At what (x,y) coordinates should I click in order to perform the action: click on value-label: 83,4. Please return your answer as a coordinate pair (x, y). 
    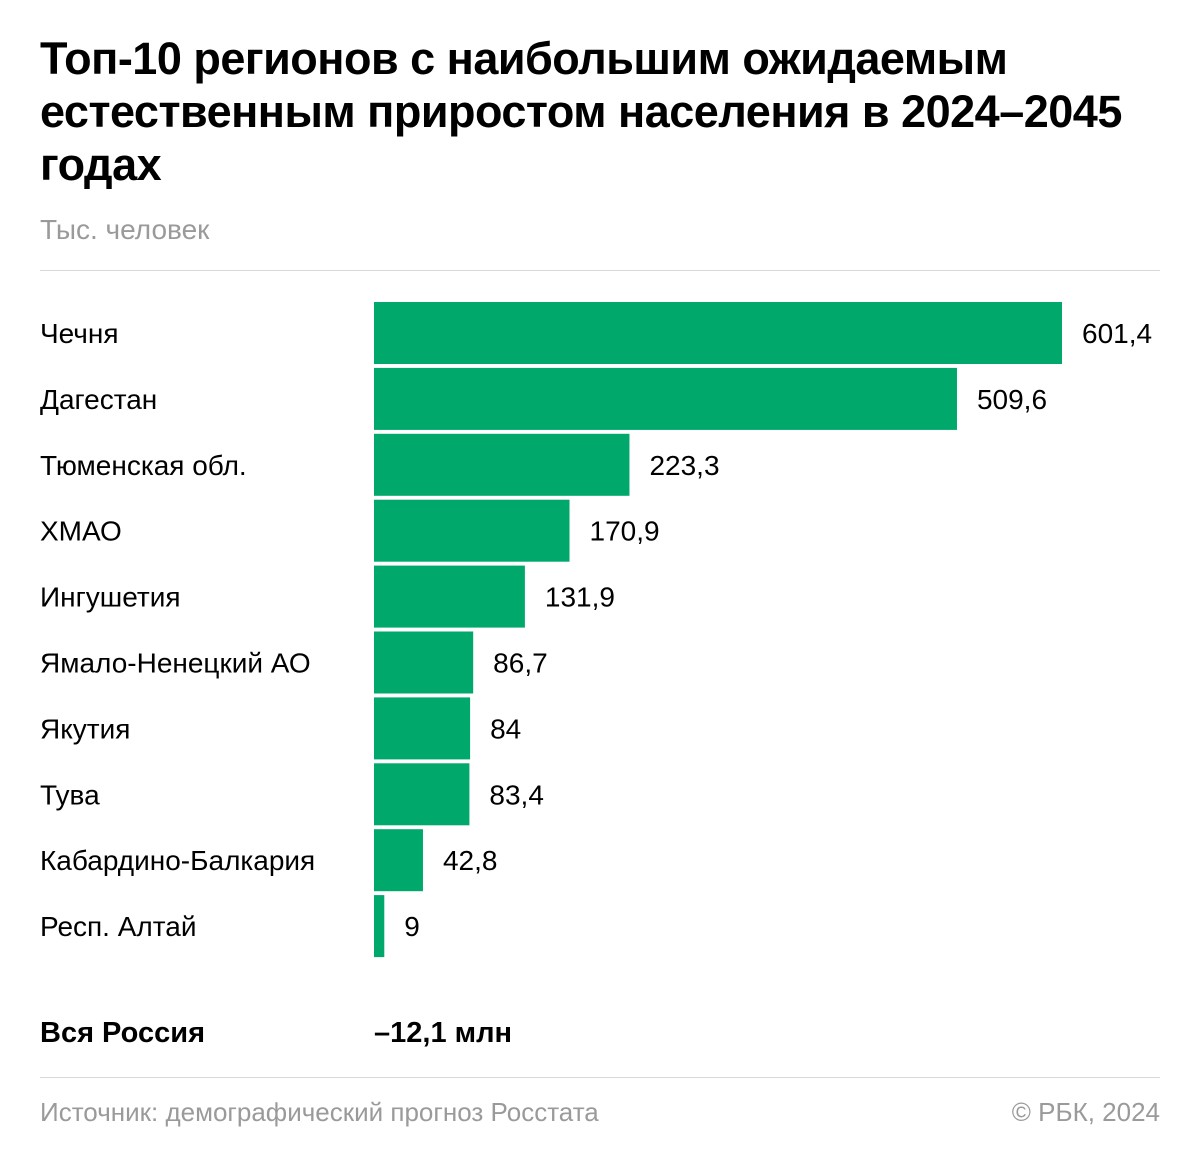
    Looking at the image, I should click on (516, 794).